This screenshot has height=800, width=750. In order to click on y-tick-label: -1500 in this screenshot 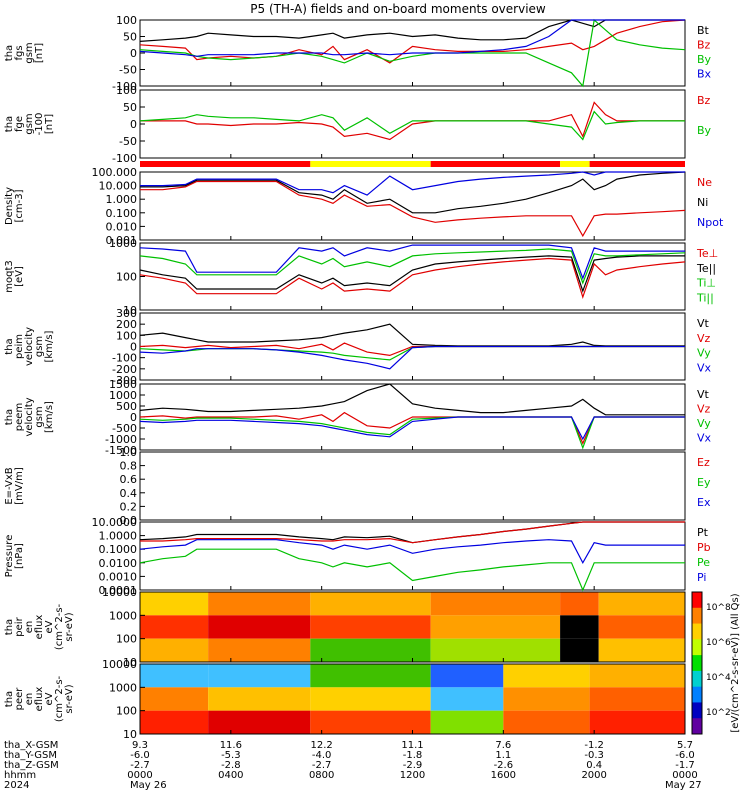, I will do `click(121, 450)`.